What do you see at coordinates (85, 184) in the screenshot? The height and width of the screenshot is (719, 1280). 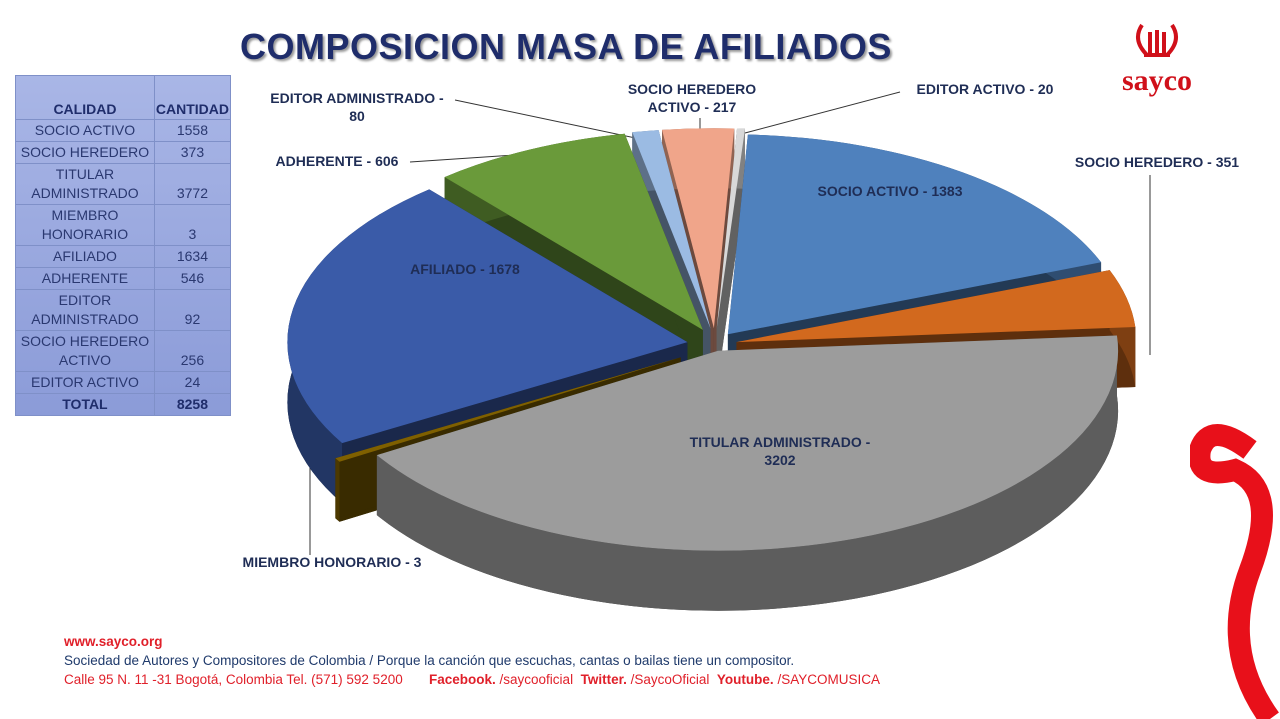 I see `cell-calidad: TITULAR ADMINISTRADO` at bounding box center [85, 184].